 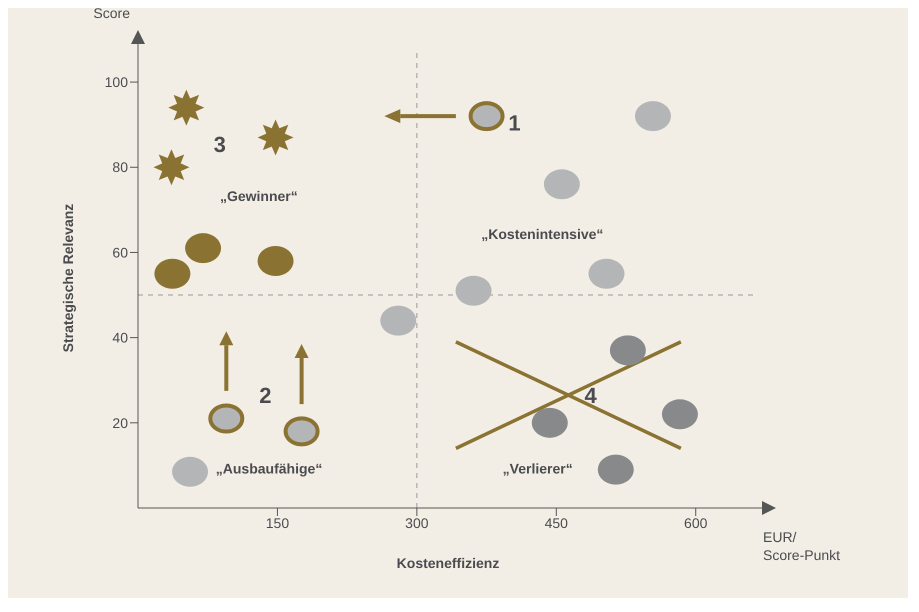 I want to click on x-tick-label: 300, so click(x=417, y=522).